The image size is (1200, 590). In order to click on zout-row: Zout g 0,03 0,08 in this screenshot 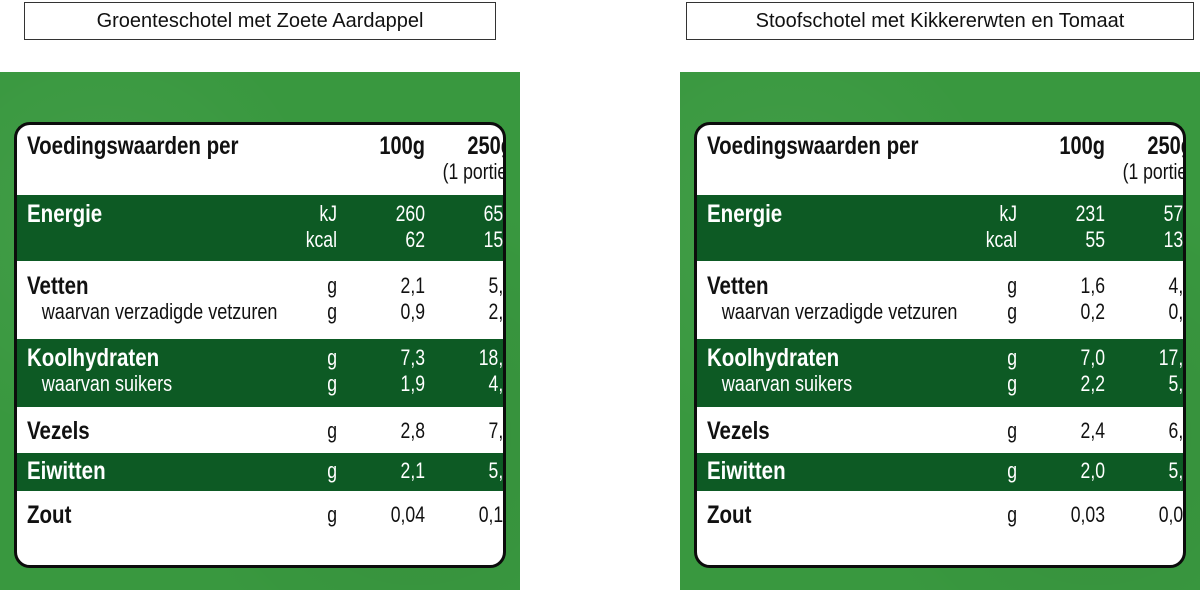, I will do `click(940, 517)`.